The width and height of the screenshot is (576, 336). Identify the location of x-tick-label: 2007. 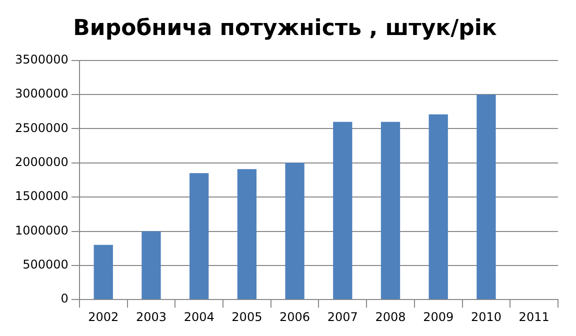
(342, 317).